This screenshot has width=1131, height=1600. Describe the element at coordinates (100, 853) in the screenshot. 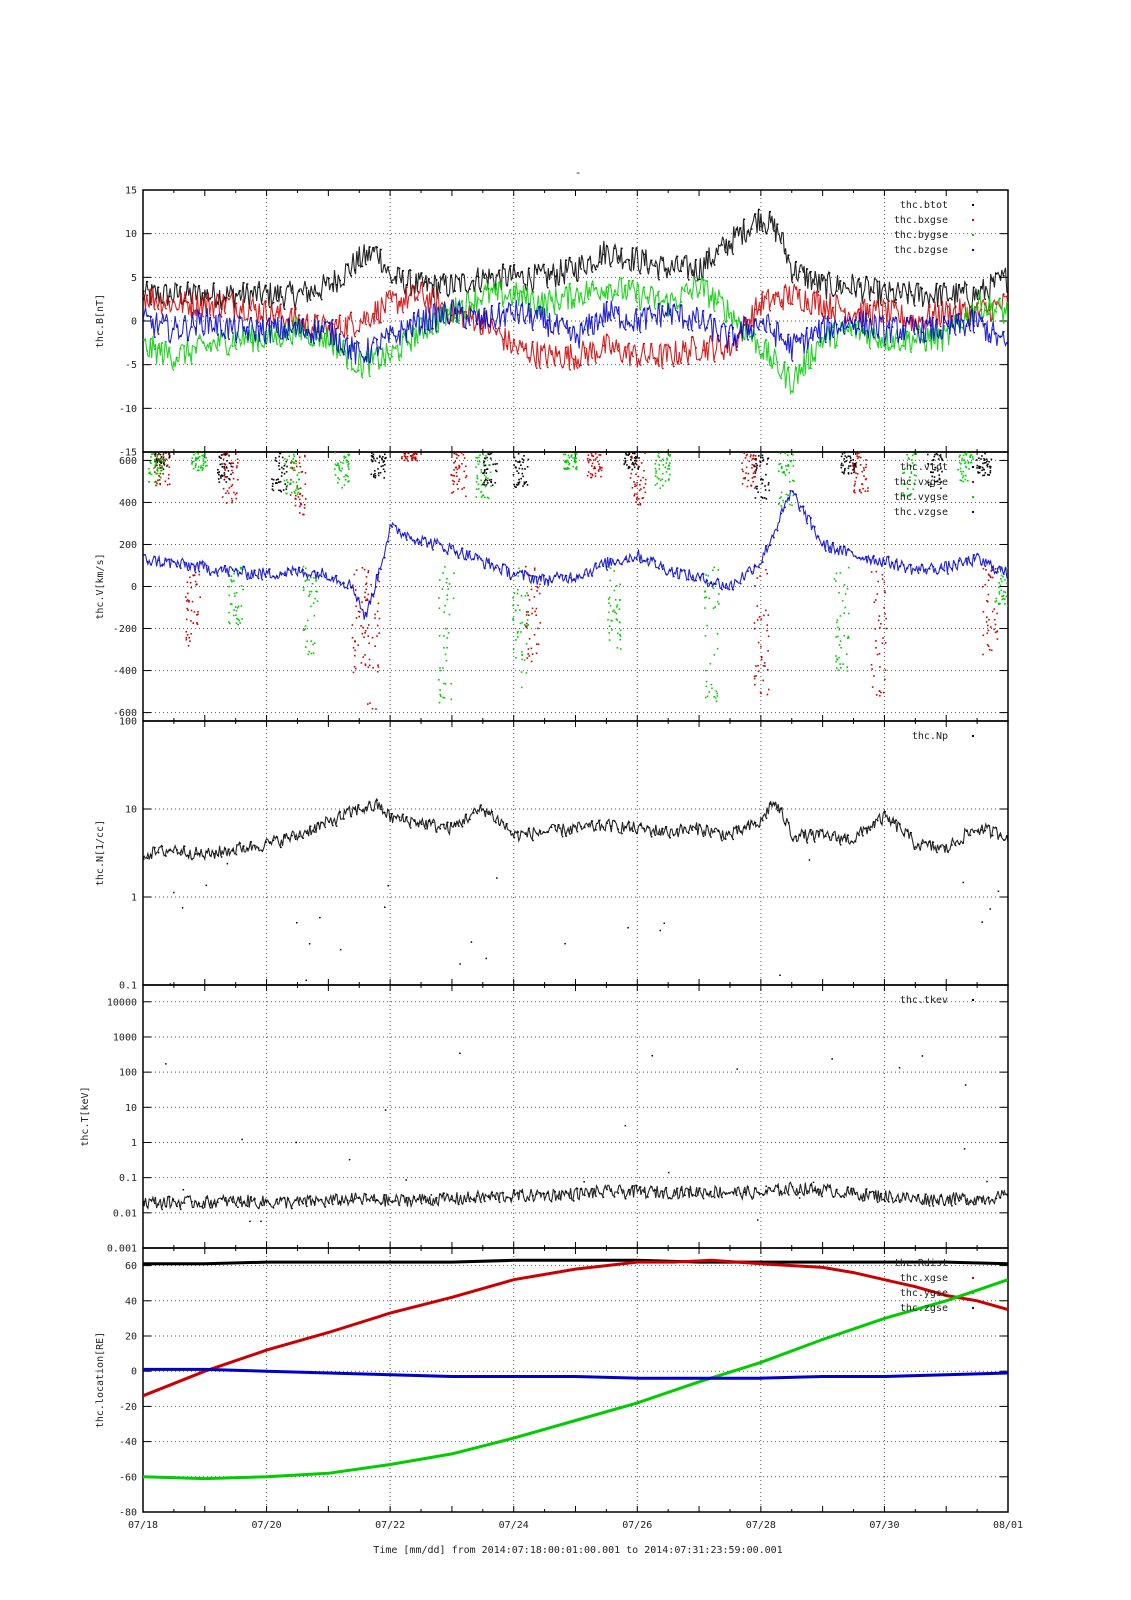

I see `y-axis-title: thc.N[1/cc]` at that location.